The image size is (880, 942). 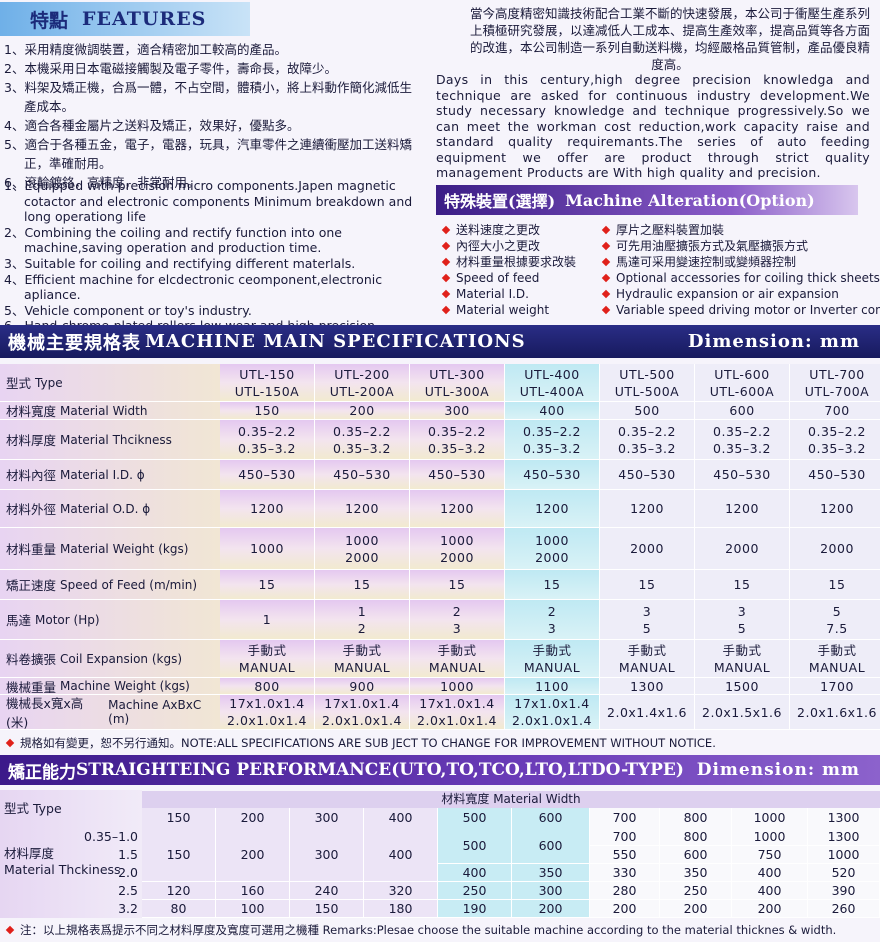 I want to click on perf-cell: 300, so click(x=327, y=855).